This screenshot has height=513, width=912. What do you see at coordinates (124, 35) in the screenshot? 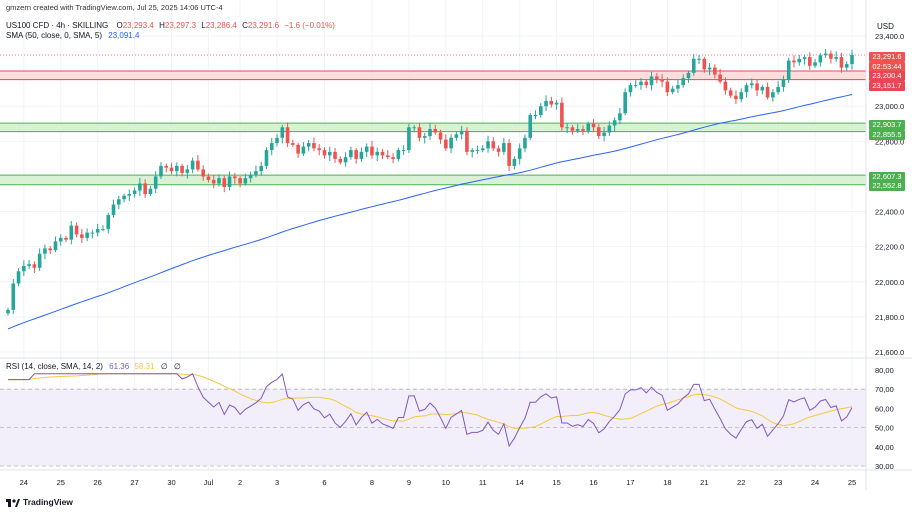
I see `sma-value: 23,091.4` at bounding box center [124, 35].